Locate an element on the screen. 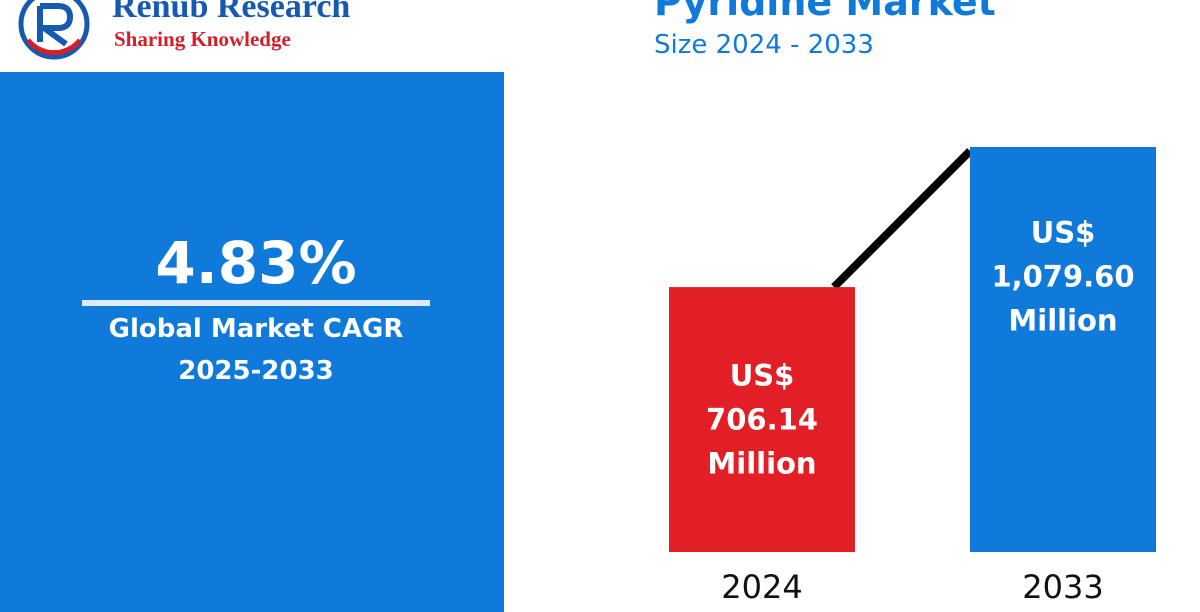  bar-2033 is located at coordinates (1063, 349).